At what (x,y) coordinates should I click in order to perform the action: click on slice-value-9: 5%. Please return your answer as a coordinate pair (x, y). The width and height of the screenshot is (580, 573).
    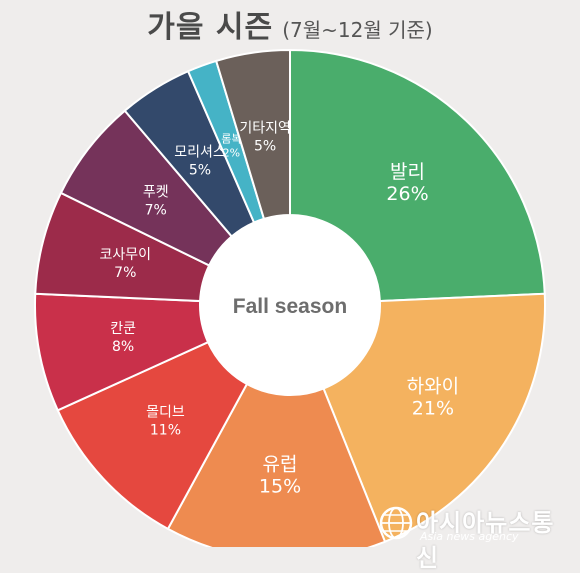
    Looking at the image, I should click on (265, 147).